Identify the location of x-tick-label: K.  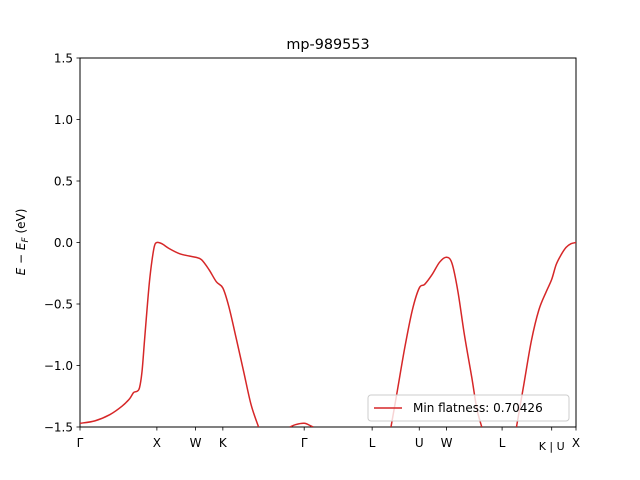
(223, 443).